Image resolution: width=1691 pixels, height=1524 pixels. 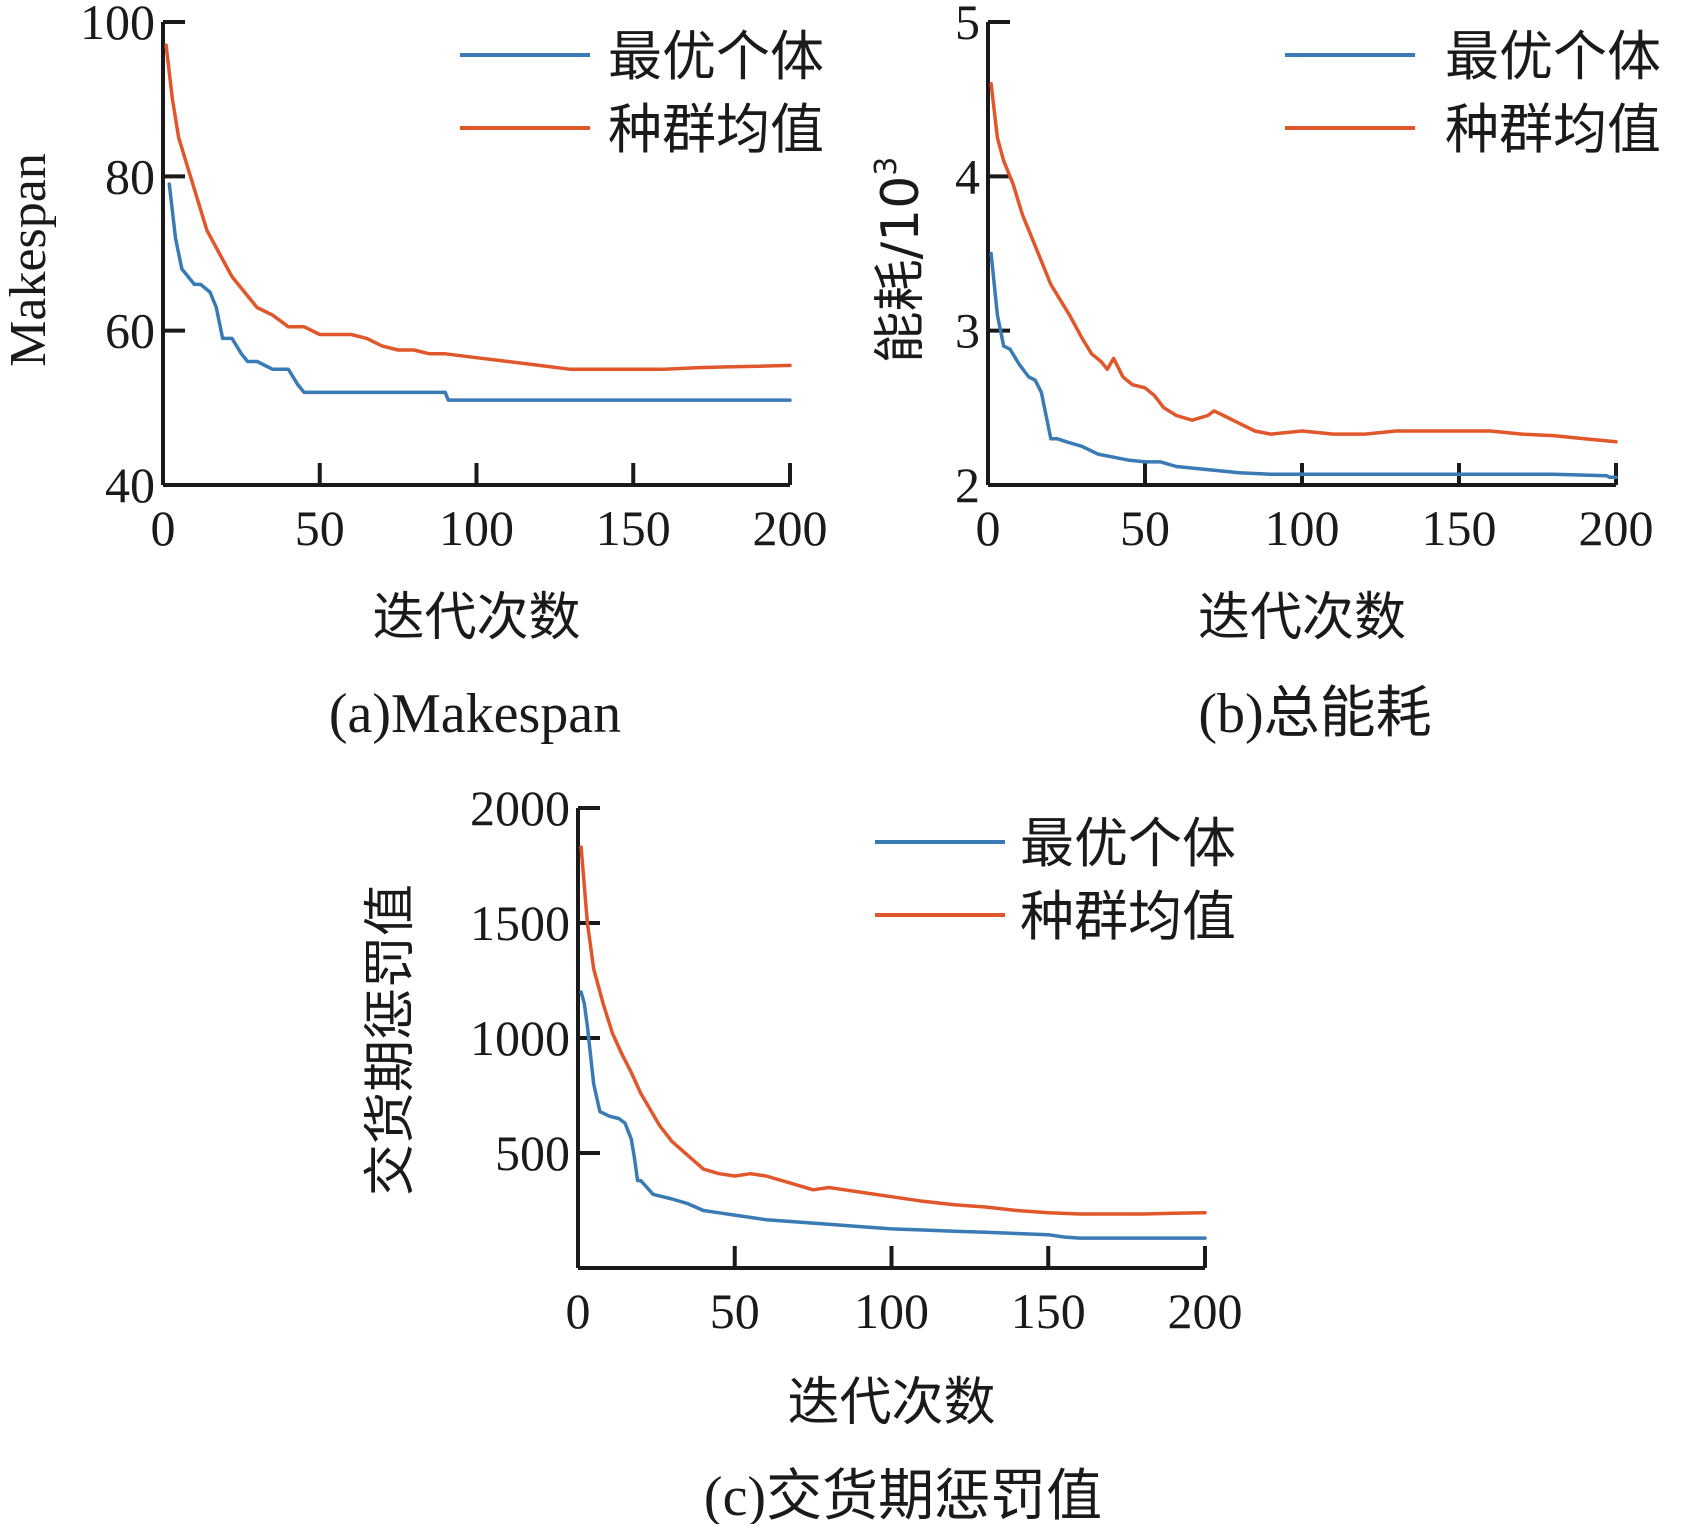 What do you see at coordinates (130, 176) in the screenshot?
I see `y-tick-label: 80` at bounding box center [130, 176].